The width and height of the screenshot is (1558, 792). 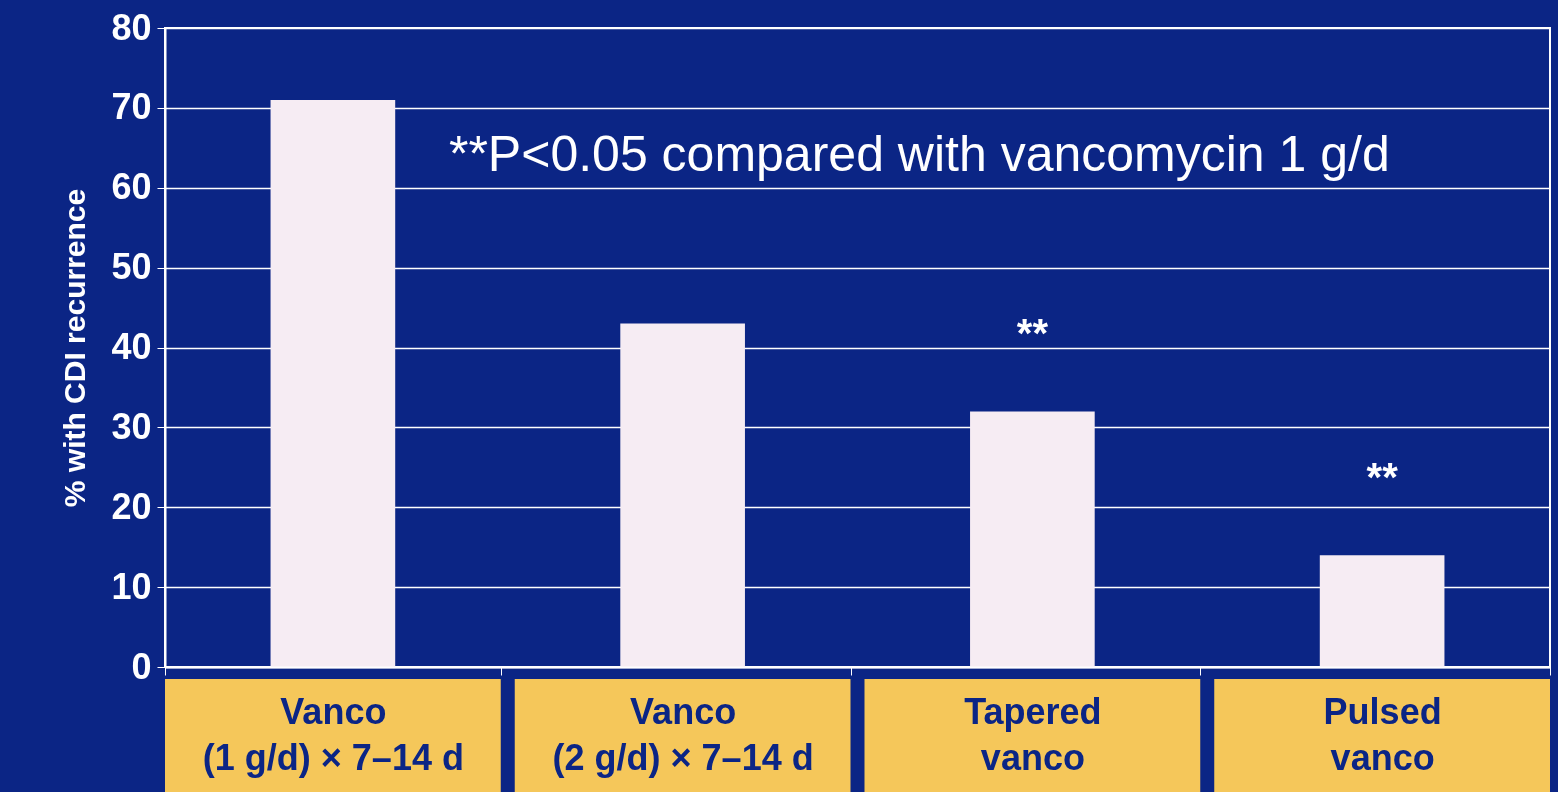 What do you see at coordinates (131, 506) in the screenshot?
I see `y-tick-label: 20` at bounding box center [131, 506].